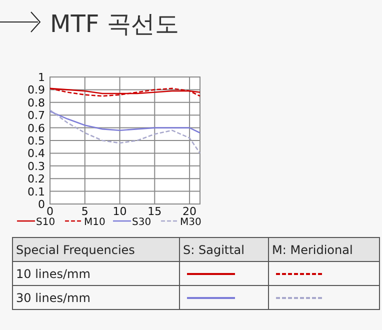 The height and width of the screenshot is (330, 382). What do you see at coordinates (50, 211) in the screenshot?
I see `x-tick-label: 0` at bounding box center [50, 211].